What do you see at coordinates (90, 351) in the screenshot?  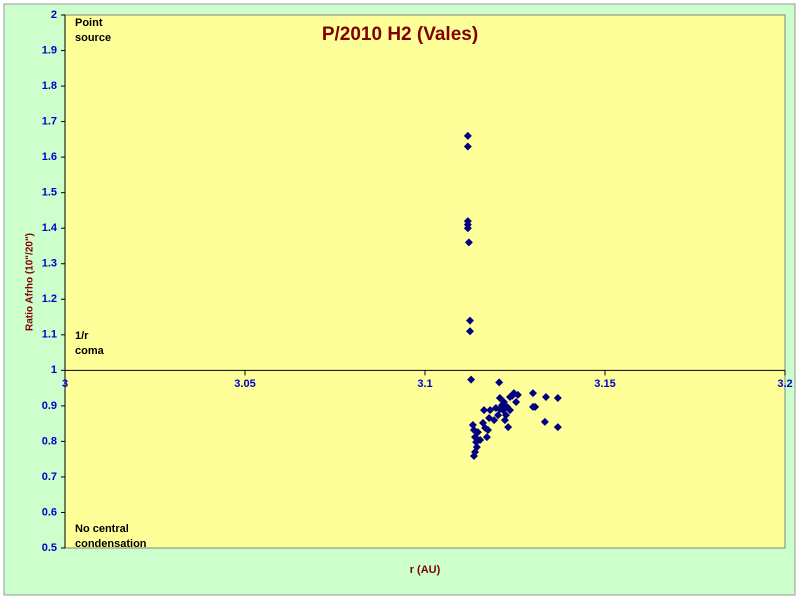 I see `annotation: coma` at bounding box center [90, 351].